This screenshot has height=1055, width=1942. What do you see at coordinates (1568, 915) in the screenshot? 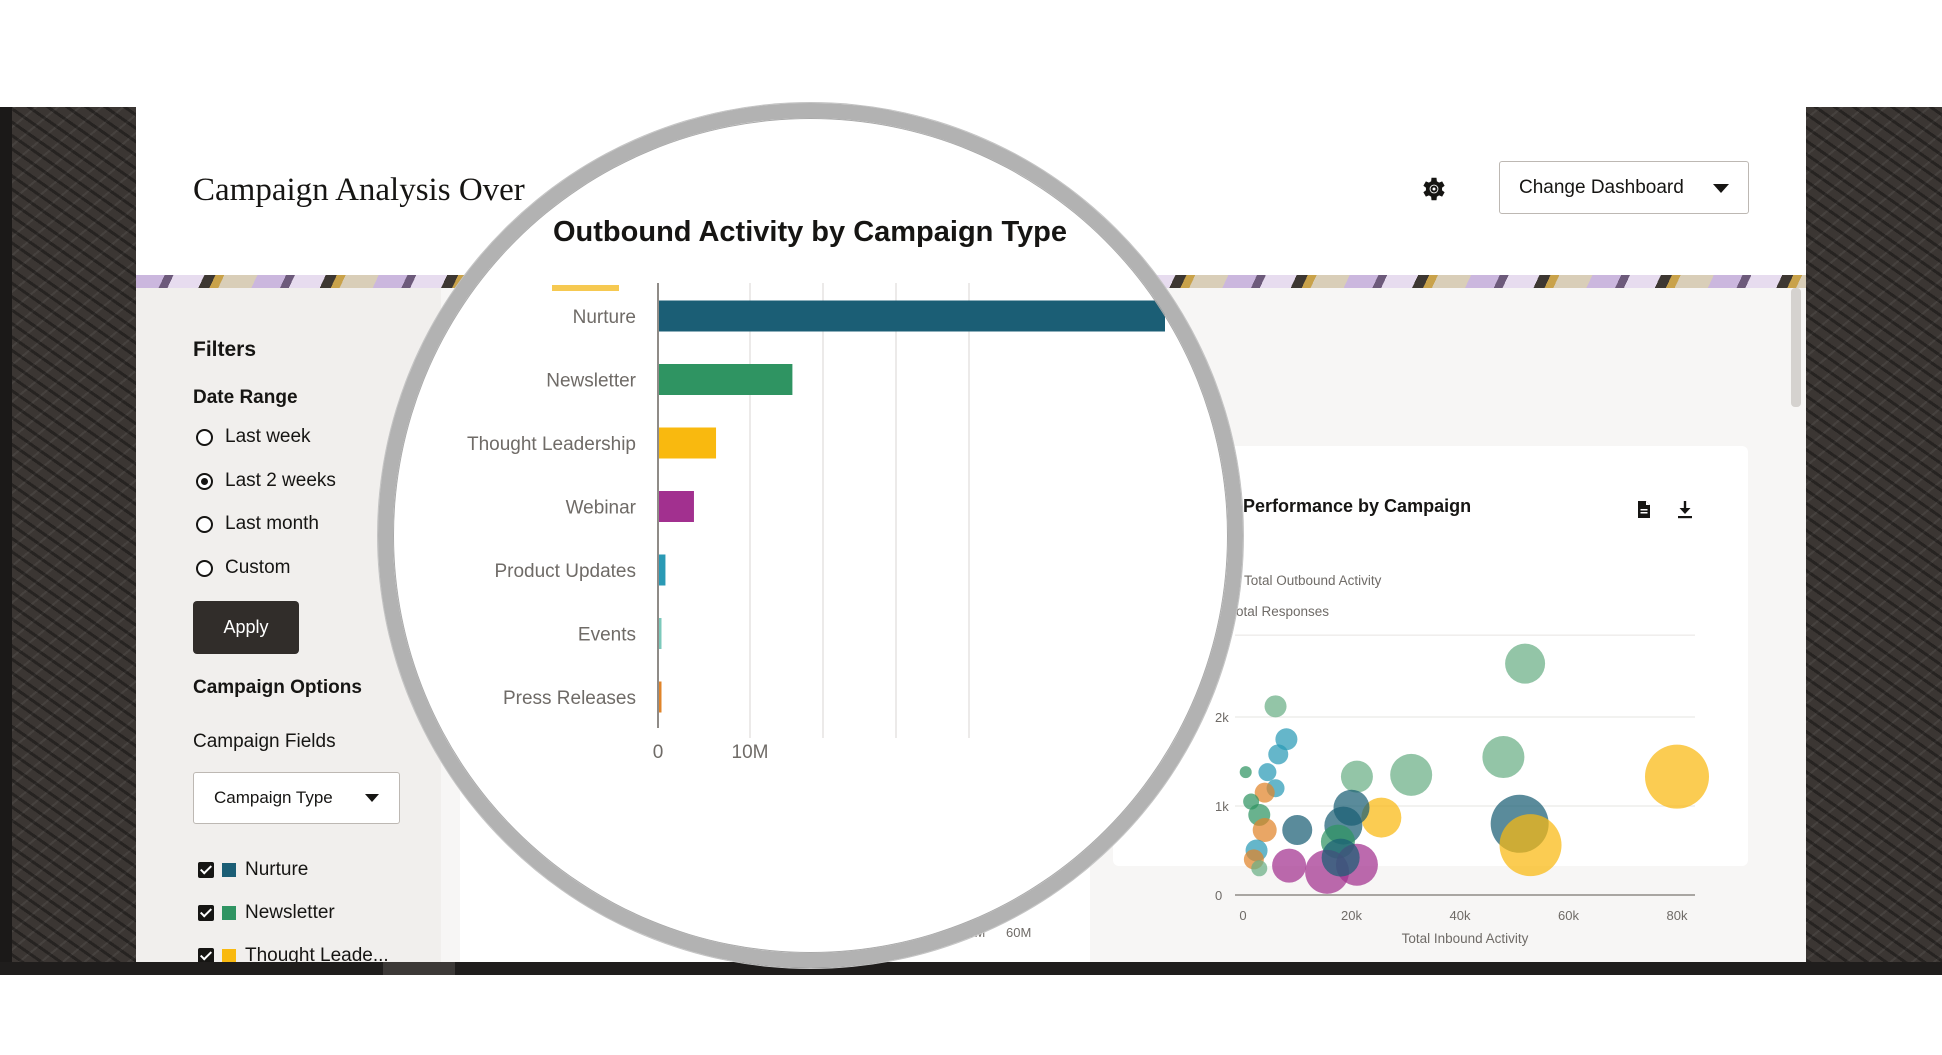
I see `x-tick-label: 60k` at bounding box center [1568, 915].